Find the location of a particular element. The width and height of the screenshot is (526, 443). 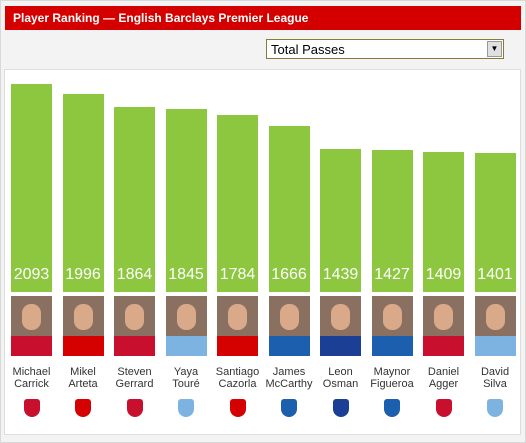

dropdown-value: Total Passes is located at coordinates (308, 49).